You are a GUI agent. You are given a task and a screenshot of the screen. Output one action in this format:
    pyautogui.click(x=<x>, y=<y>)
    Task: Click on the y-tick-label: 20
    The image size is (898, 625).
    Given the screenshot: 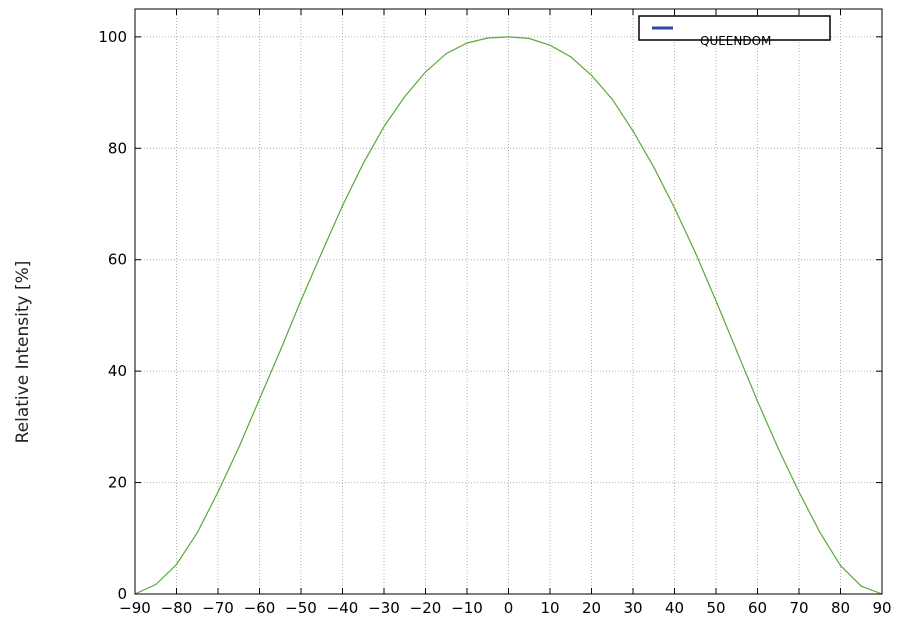 What is the action you would take?
    pyautogui.click(x=117, y=483)
    